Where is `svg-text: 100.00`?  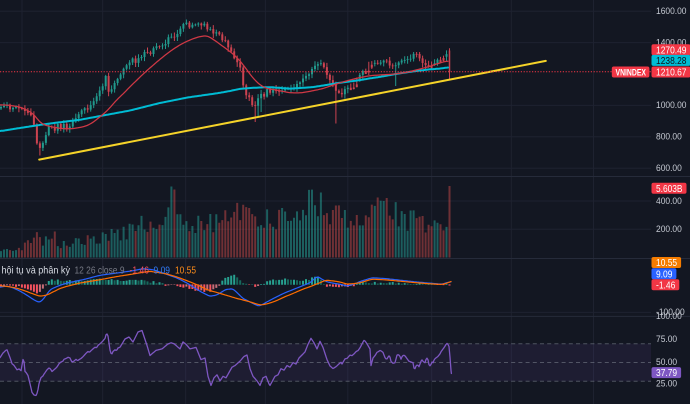 svg-text: 100.00 is located at coordinates (669, 316).